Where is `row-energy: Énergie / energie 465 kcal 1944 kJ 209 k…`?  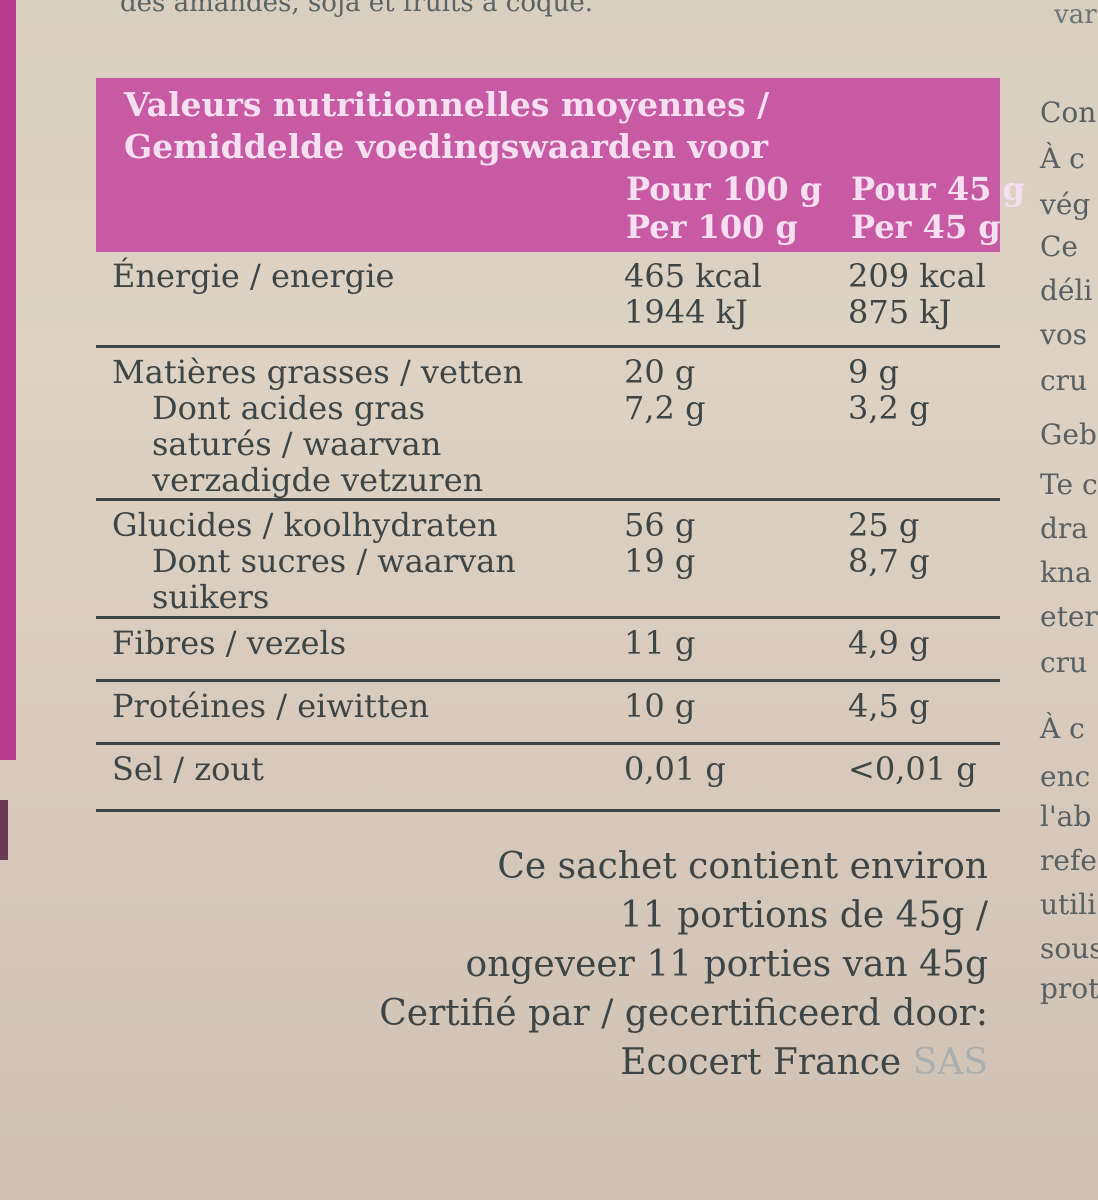
row-energy: Énergie / energie 465 kcal 1944 kJ 209 k… is located at coordinates (548, 300).